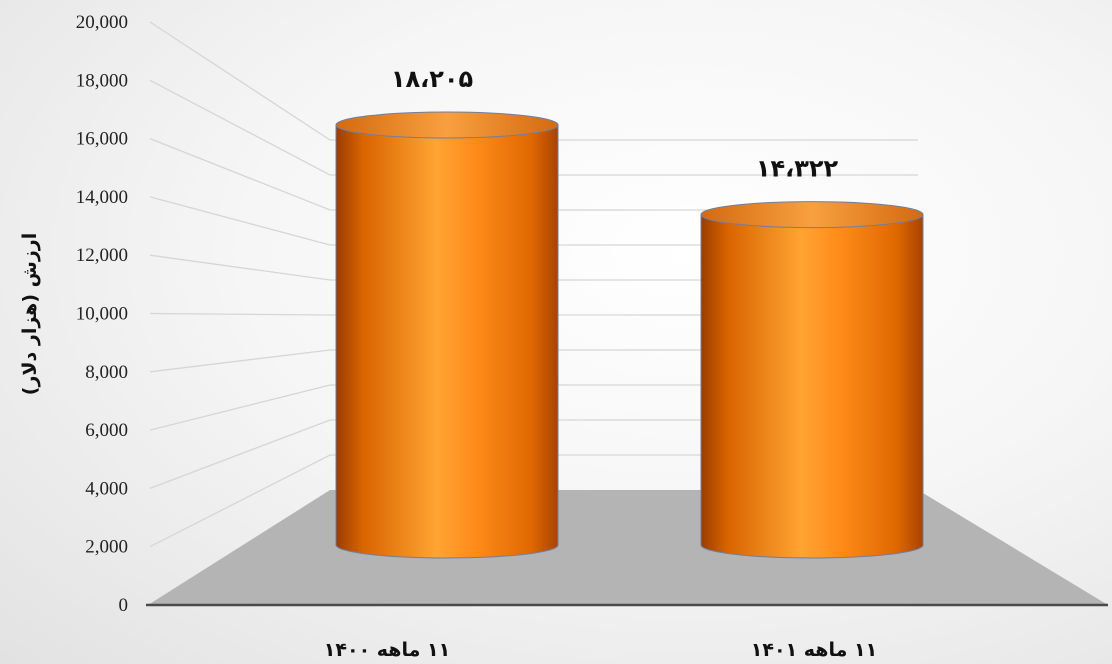  I want to click on y-tick-label: 8,000, so click(106, 372).